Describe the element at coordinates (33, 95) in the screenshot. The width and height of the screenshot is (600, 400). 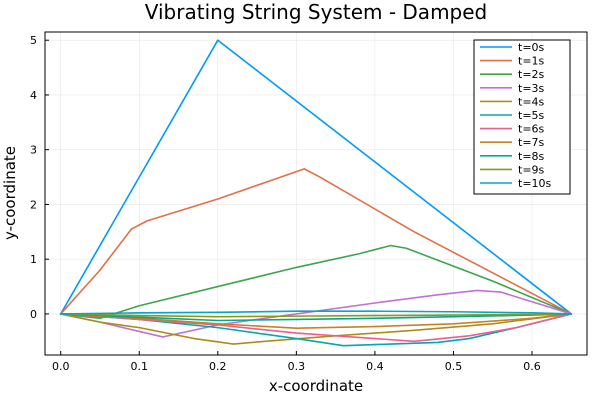
I see `y-tick-label: 4` at that location.